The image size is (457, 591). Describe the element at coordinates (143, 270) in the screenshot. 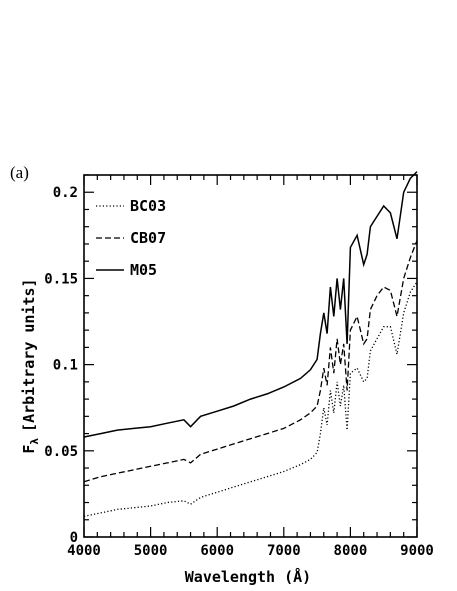

I see `legend-label-m05: M05` at that location.